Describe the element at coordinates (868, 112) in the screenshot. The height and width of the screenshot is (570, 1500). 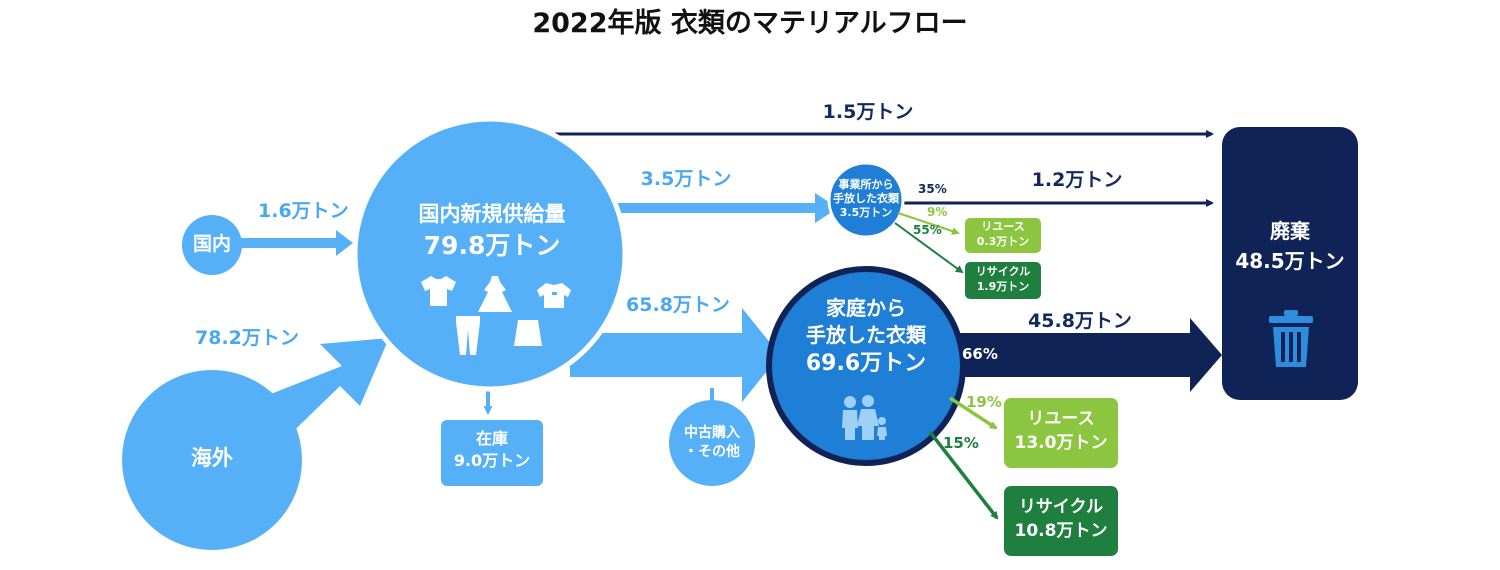
I see `flow-label-supply-to-disposal: 1.5万トン` at that location.